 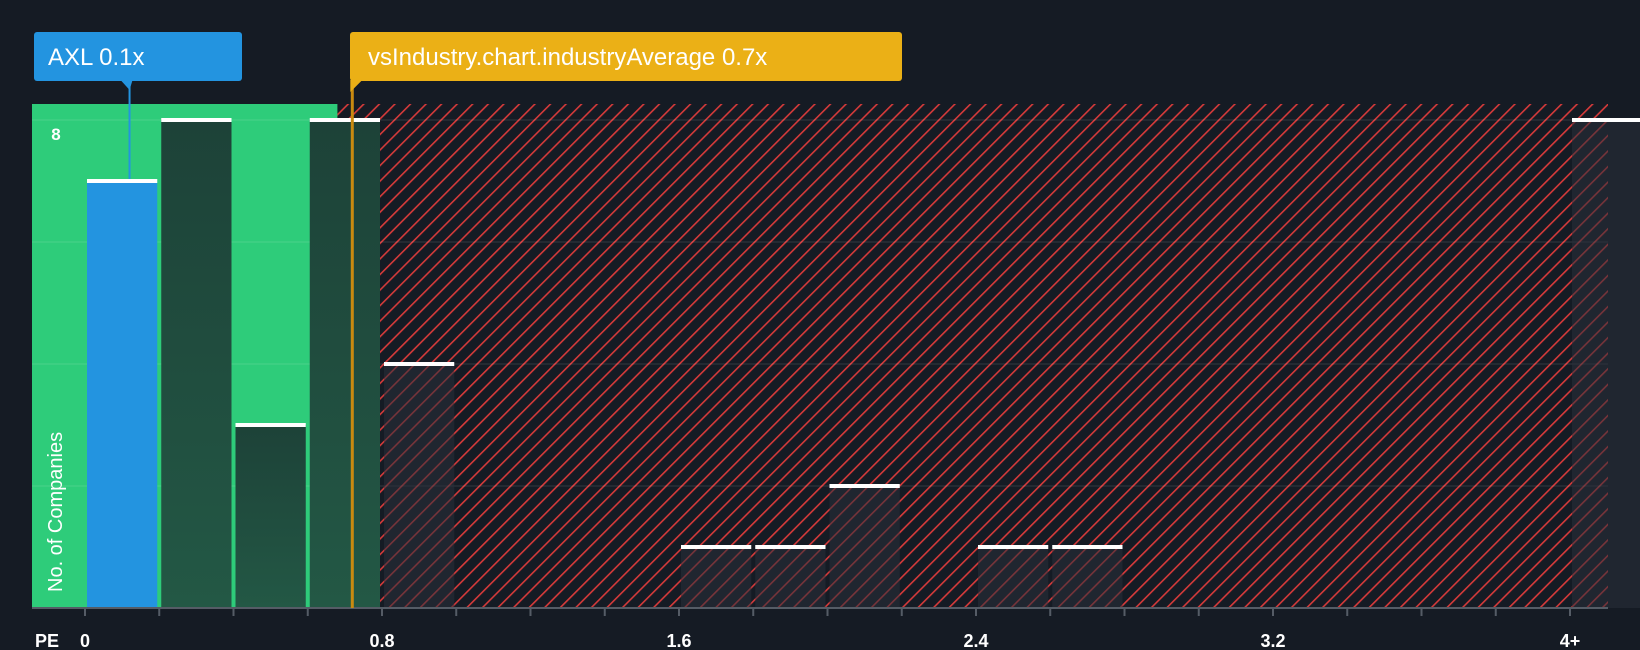 I want to click on y-tick-label: 8, so click(x=55, y=134).